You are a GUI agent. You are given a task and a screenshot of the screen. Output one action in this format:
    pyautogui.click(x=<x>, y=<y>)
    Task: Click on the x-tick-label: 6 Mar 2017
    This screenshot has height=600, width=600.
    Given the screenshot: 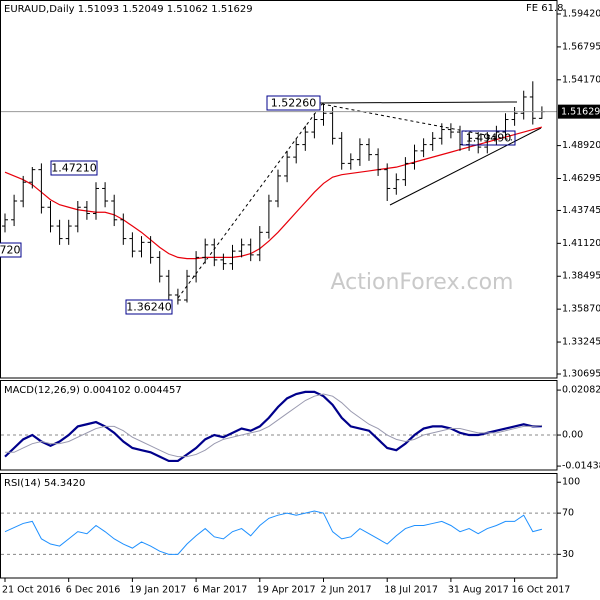 What is the action you would take?
    pyautogui.click(x=220, y=590)
    